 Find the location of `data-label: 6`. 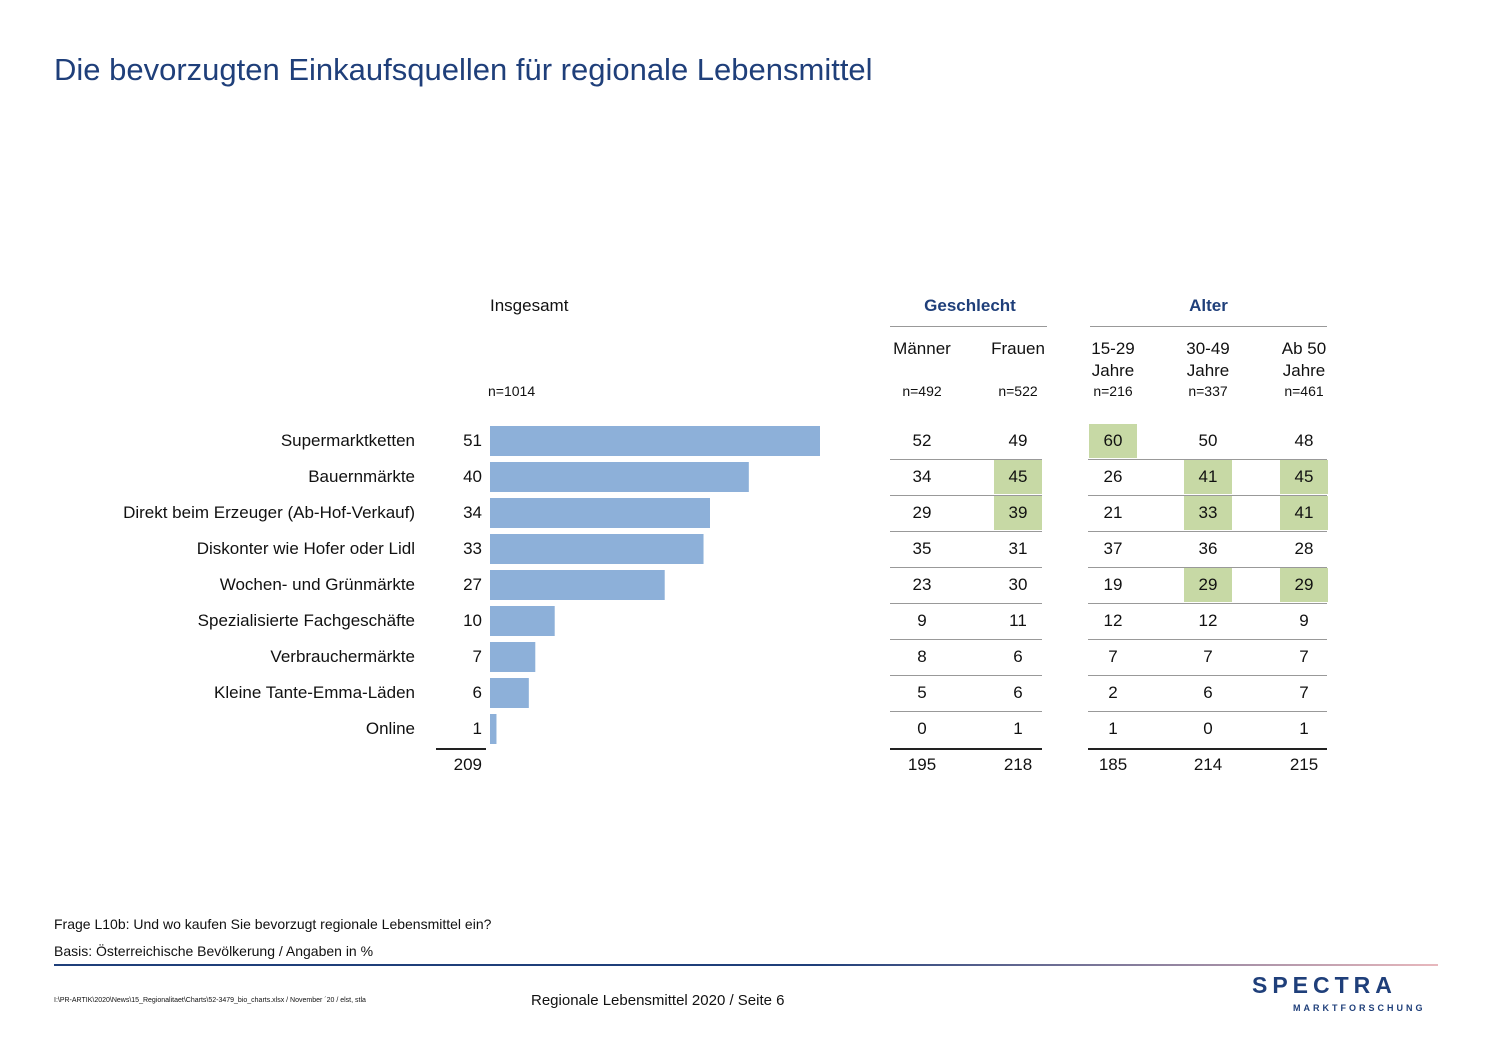

data-label: 6 is located at coordinates (477, 692).